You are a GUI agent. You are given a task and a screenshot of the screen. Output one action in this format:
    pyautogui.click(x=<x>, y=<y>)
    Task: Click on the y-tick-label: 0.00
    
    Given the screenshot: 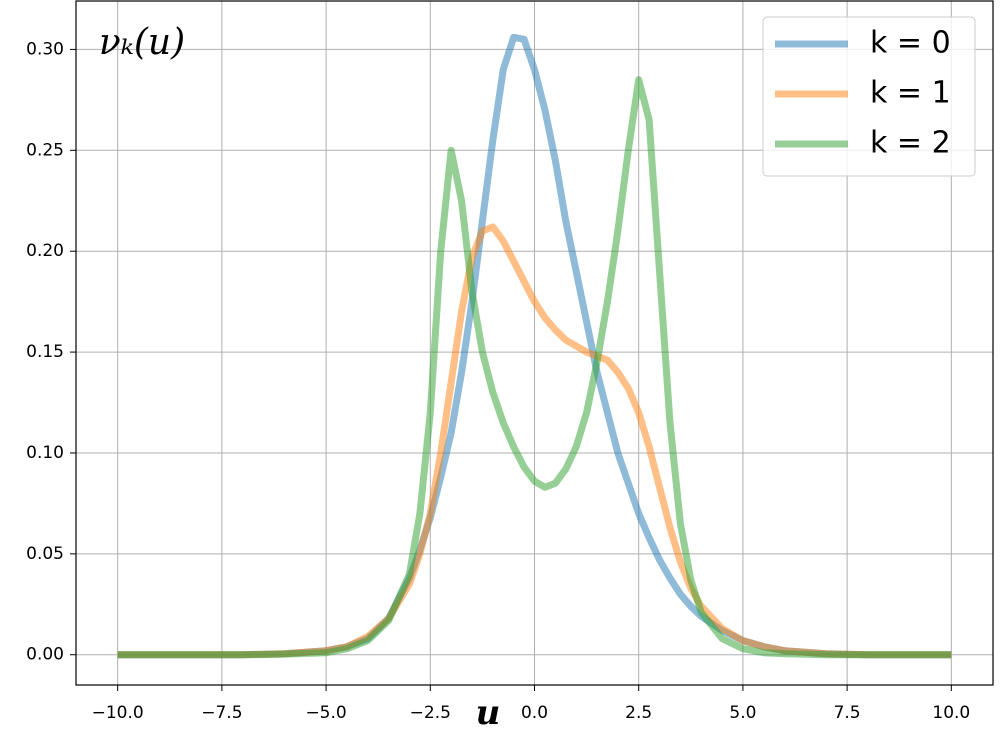 What is the action you would take?
    pyautogui.click(x=45, y=655)
    